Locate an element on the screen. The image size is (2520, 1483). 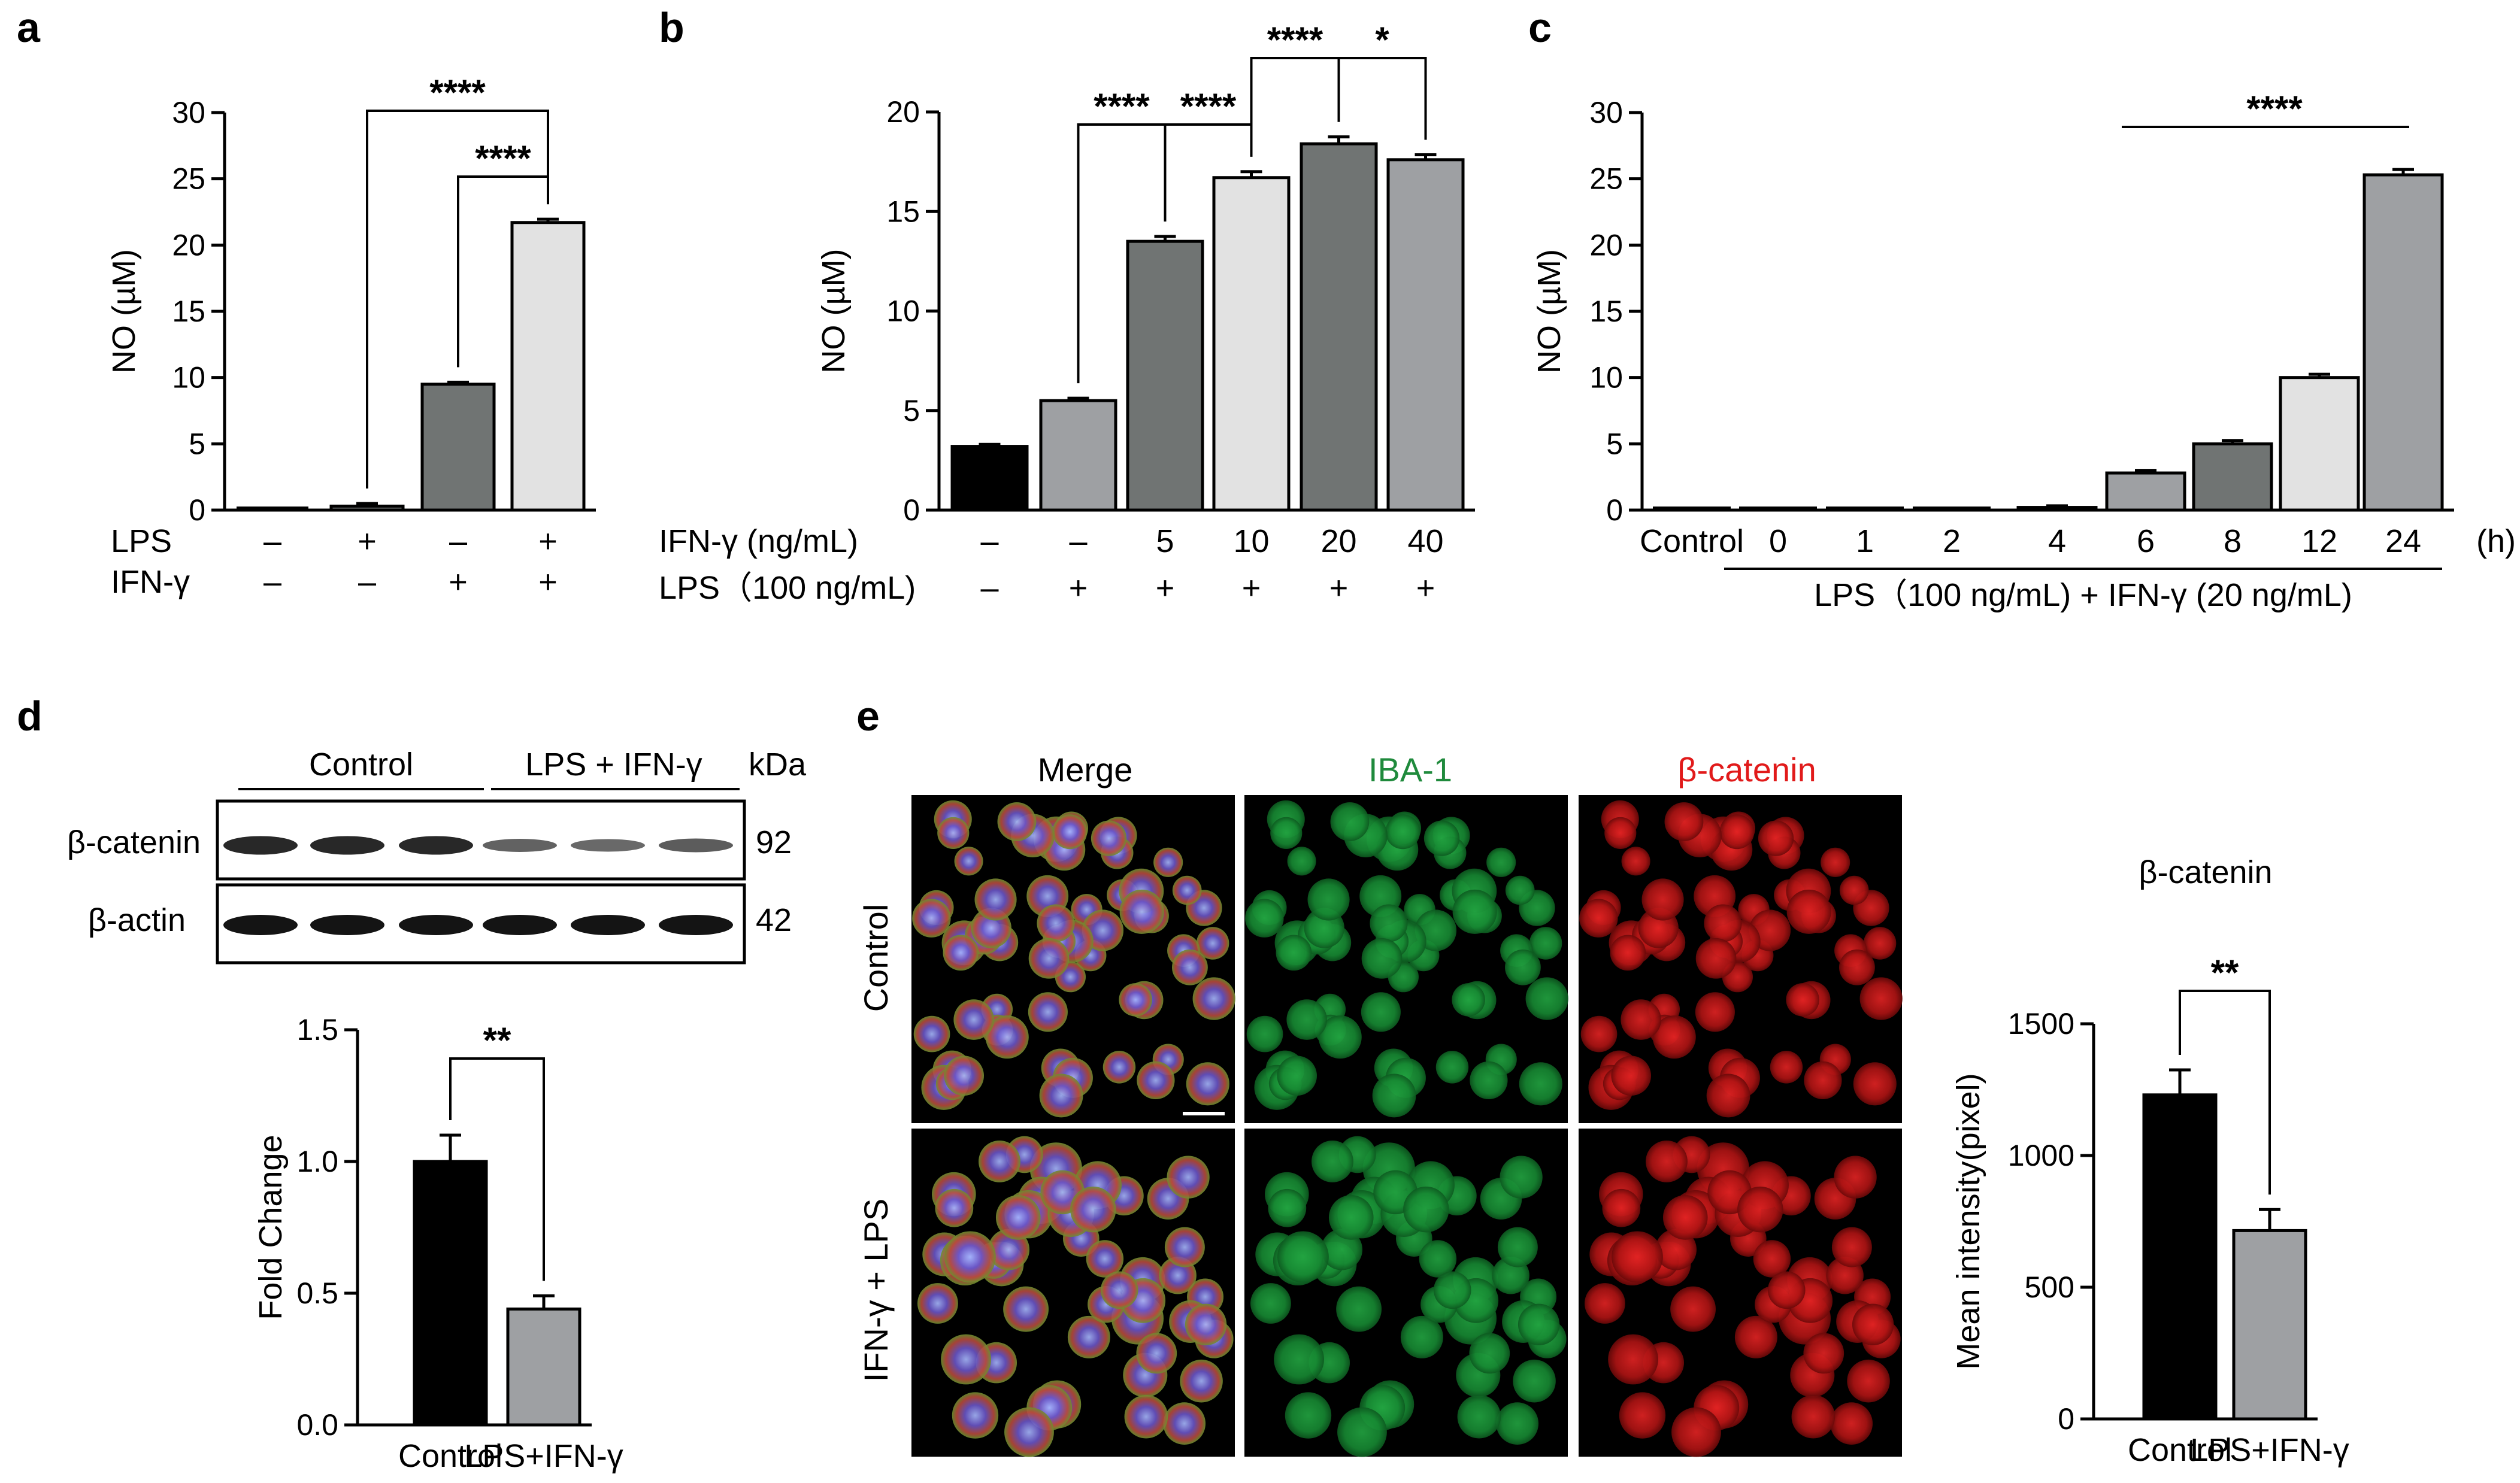
condition-row-label-a: IFN-γ is located at coordinates (150, 582).